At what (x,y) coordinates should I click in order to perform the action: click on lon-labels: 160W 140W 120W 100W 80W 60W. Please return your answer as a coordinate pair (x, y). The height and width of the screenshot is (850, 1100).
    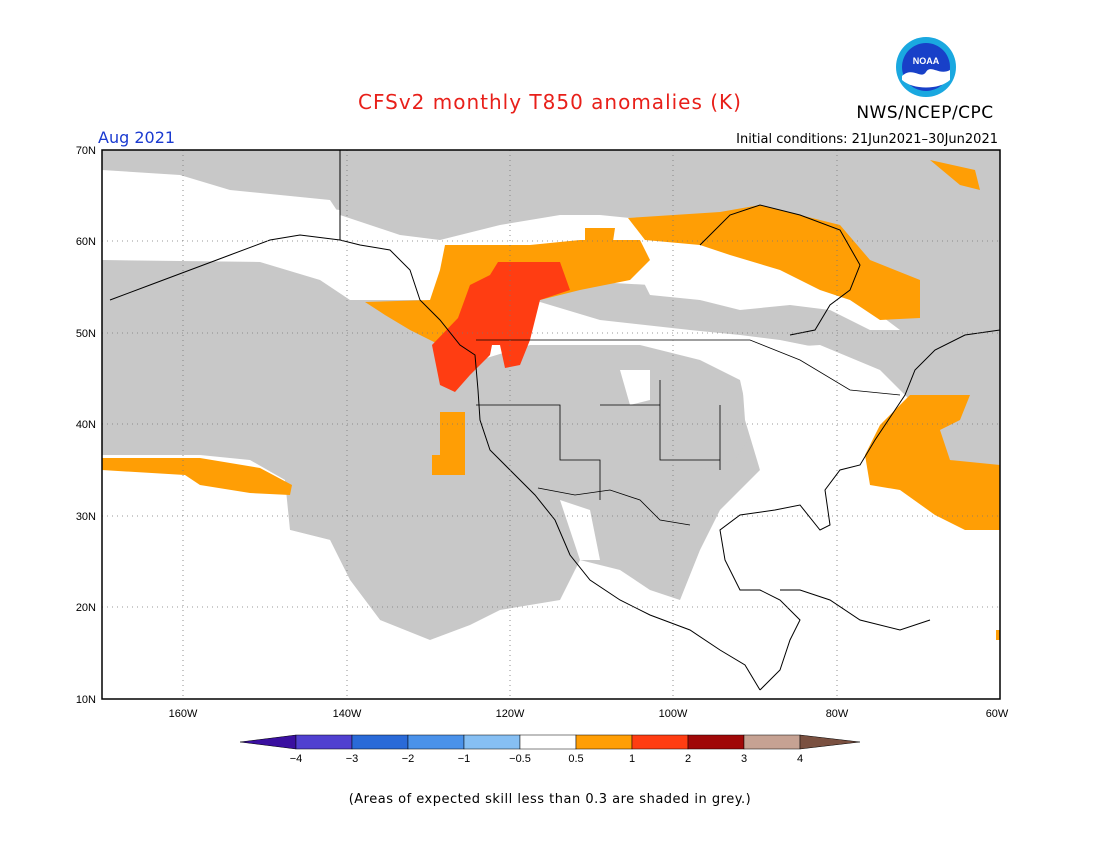
    Looking at the image, I should click on (589, 714).